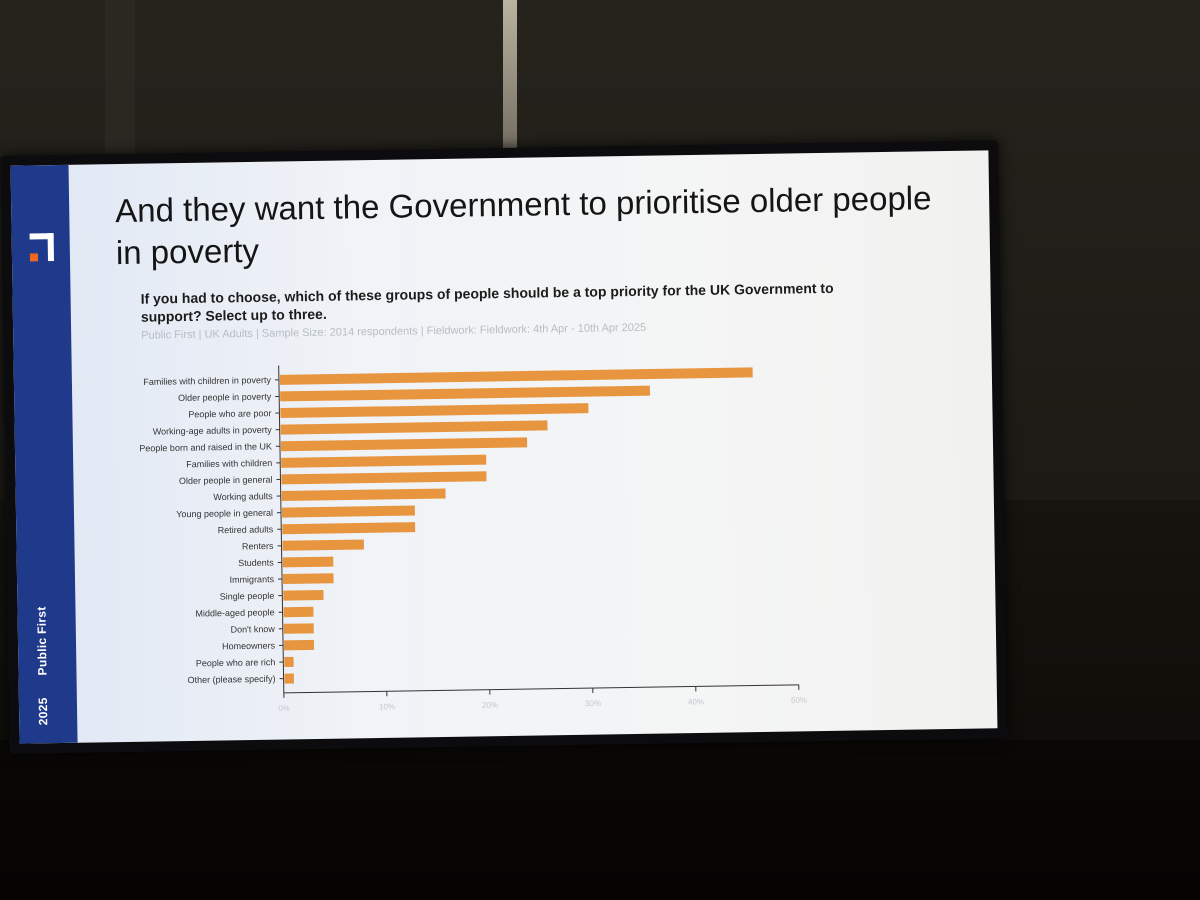  Describe the element at coordinates (120, 87) in the screenshot. I see `background-pillar` at that location.